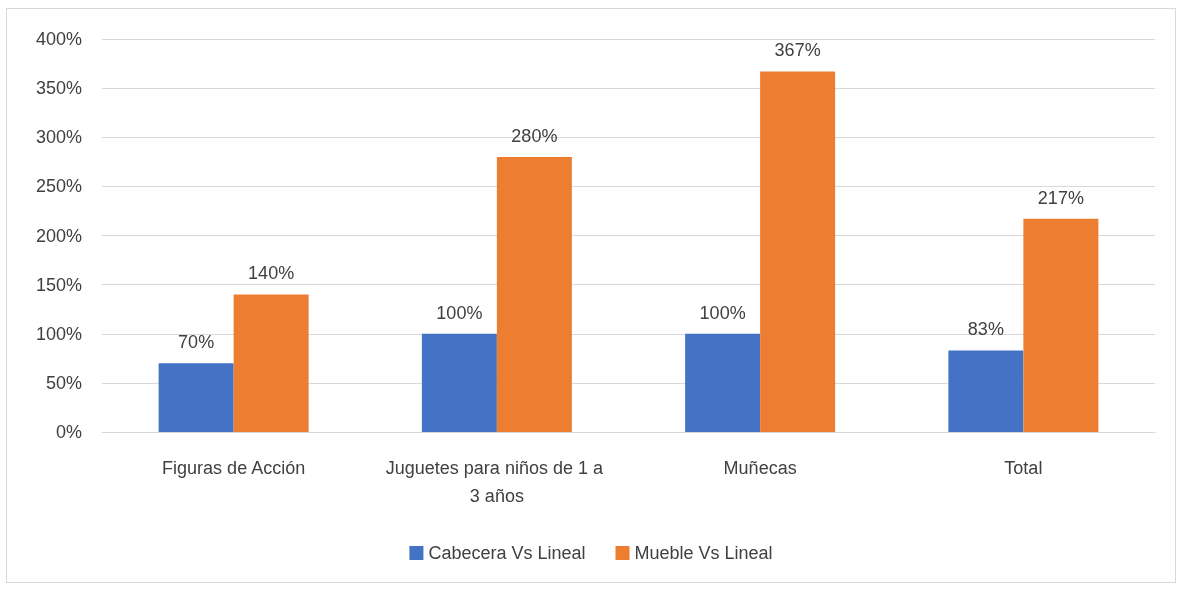 This screenshot has height=589, width=1183. I want to click on y-tick-label: 350%, so click(58, 88).